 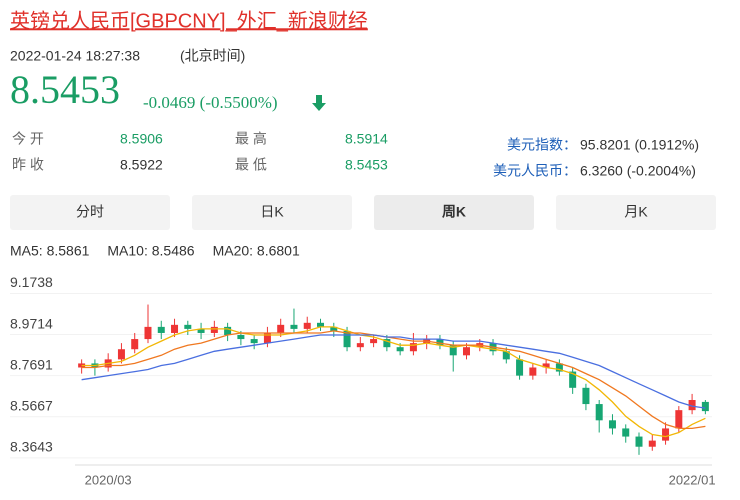 I want to click on stat-label: 最 低, so click(x=251, y=165).